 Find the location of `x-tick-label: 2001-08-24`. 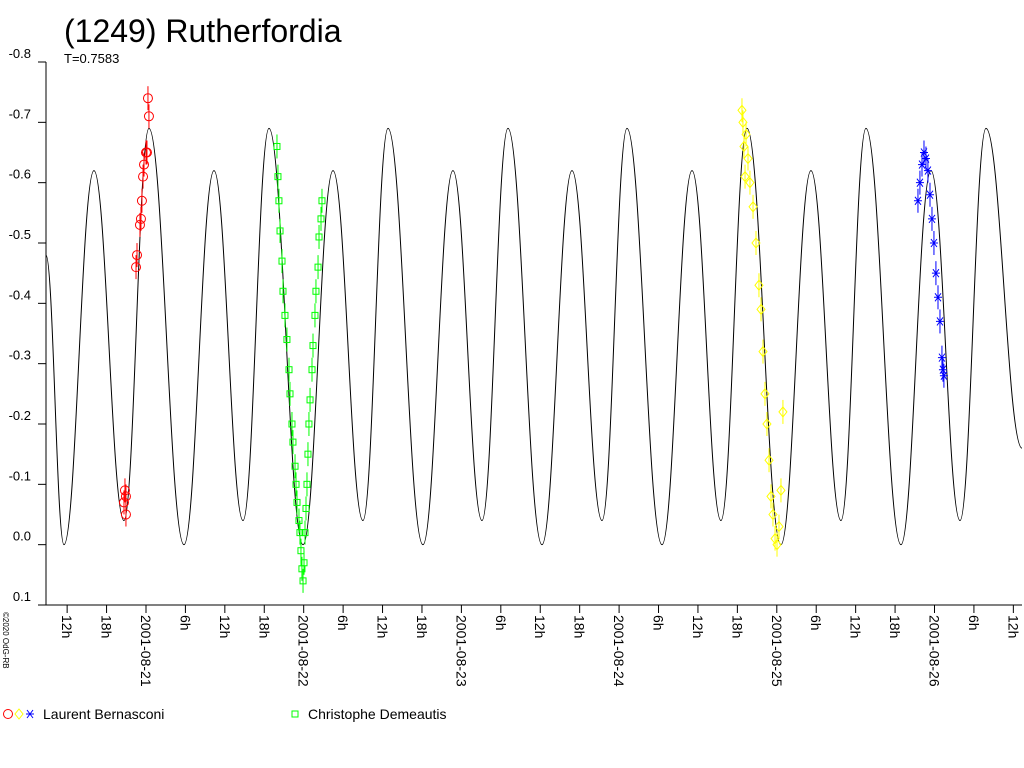

x-tick-label: 2001-08-24 is located at coordinates (619, 651).